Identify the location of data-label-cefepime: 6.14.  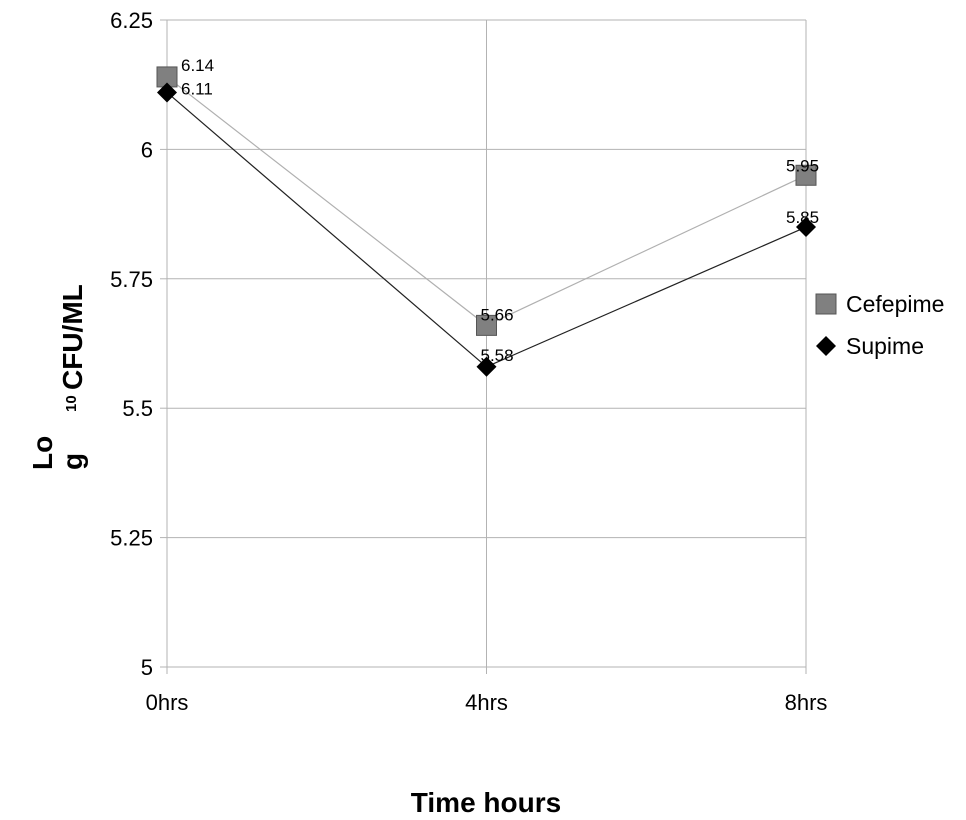
(197, 65).